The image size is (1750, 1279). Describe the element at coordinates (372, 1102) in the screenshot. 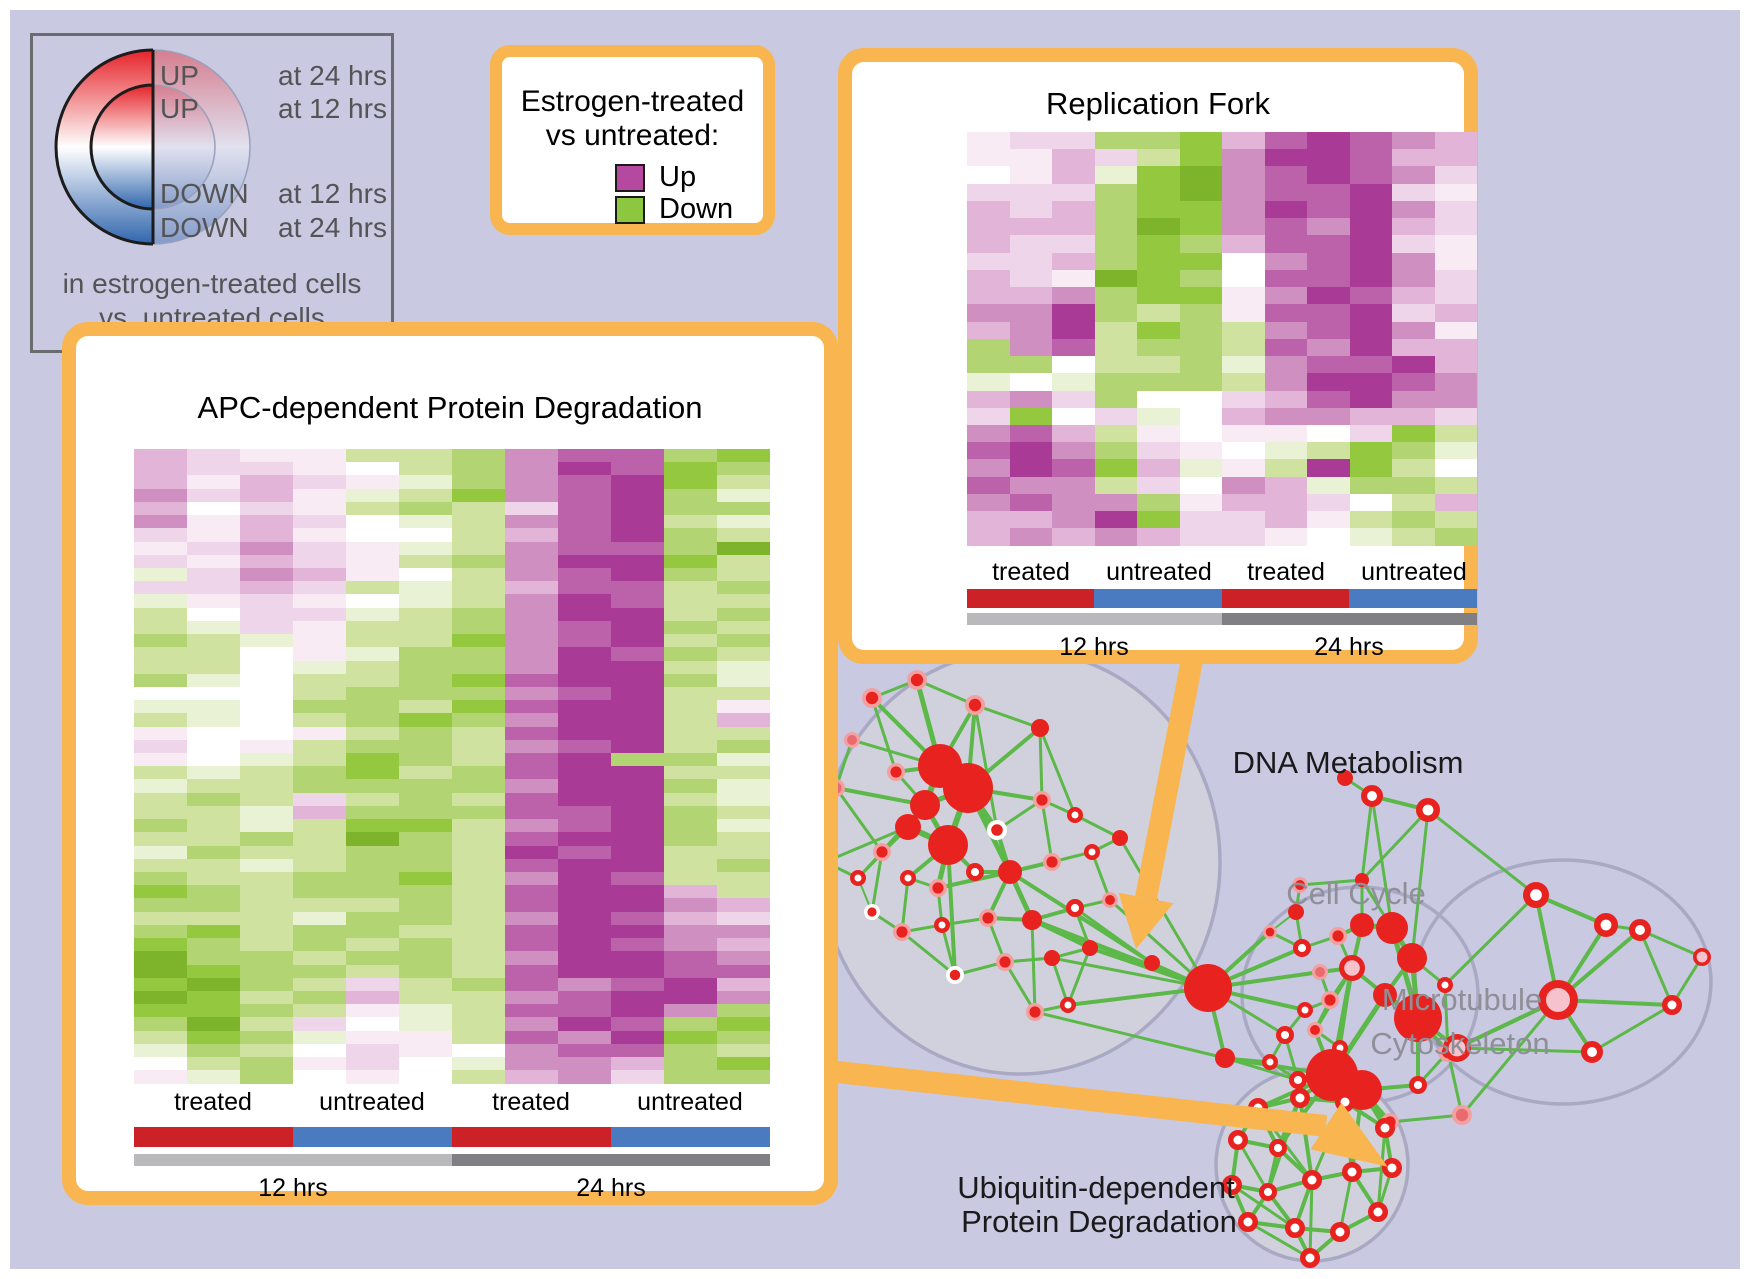

I see `group-label: untreated` at that location.